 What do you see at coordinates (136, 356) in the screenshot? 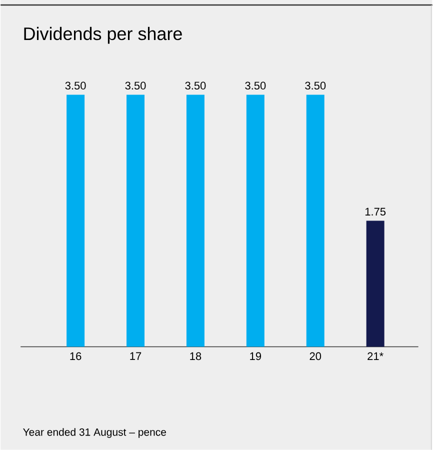
I see `x-tick-label: 17` at bounding box center [136, 356].